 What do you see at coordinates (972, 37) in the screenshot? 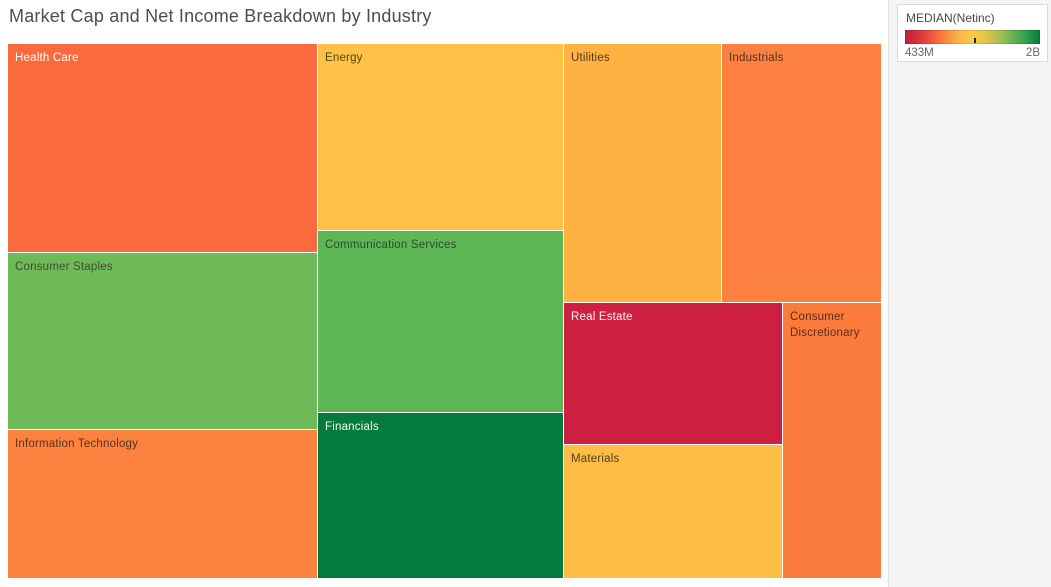
I see `legend-gradient-bar` at bounding box center [972, 37].